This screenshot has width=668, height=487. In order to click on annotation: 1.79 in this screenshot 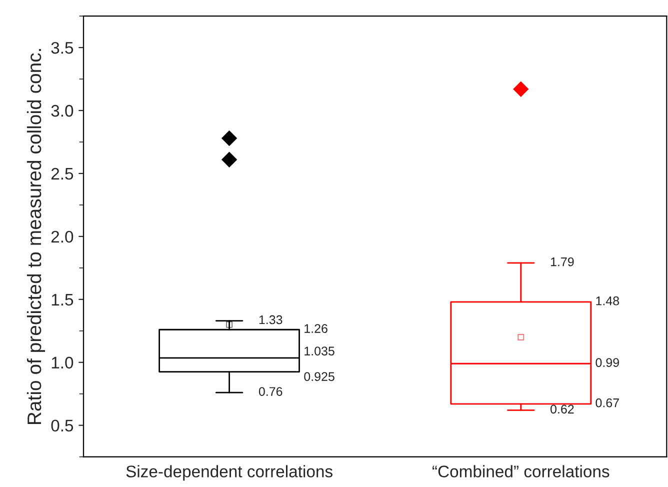, I will do `click(562, 261)`.